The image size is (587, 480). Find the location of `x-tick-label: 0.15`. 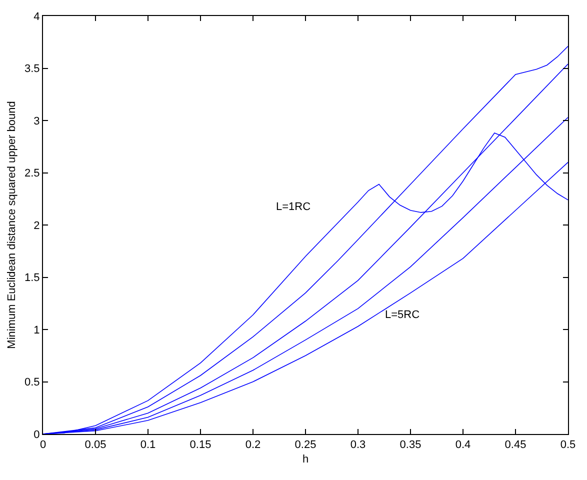

x-tick-label: 0.15 is located at coordinates (201, 445).